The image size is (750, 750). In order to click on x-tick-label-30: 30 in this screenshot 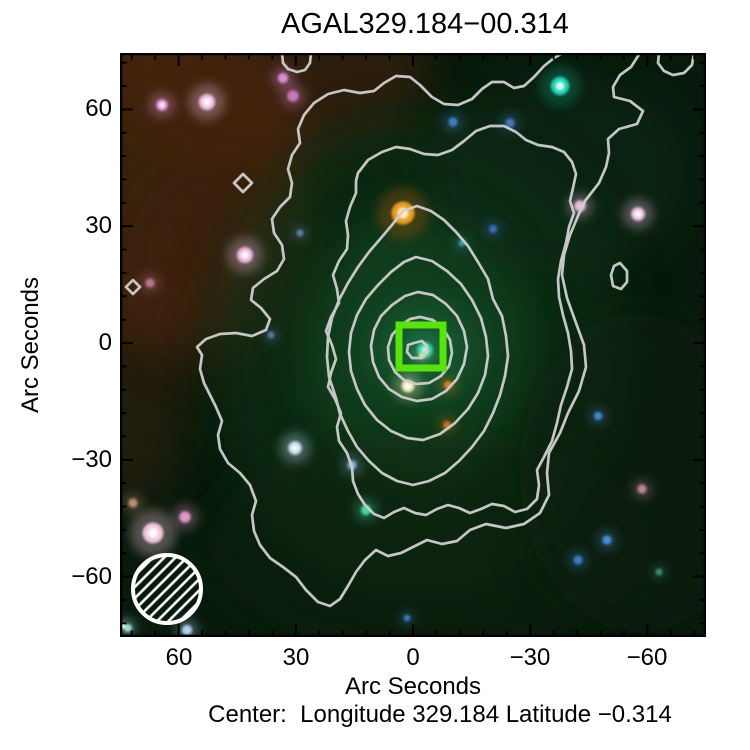, I will do `click(296, 657)`.